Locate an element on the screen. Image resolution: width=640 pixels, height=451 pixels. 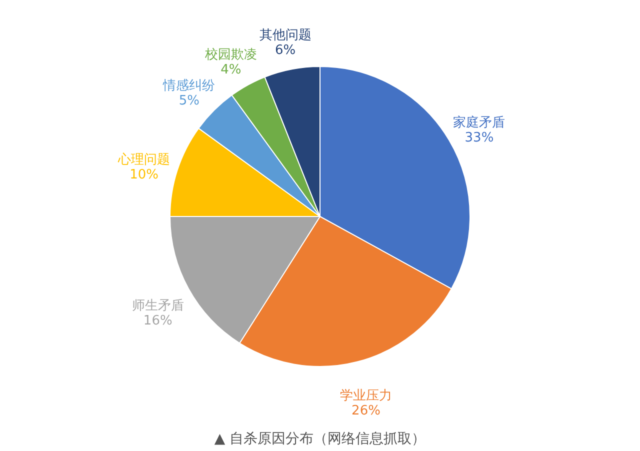
slice-label: 学业压力 is located at coordinates (366, 396).